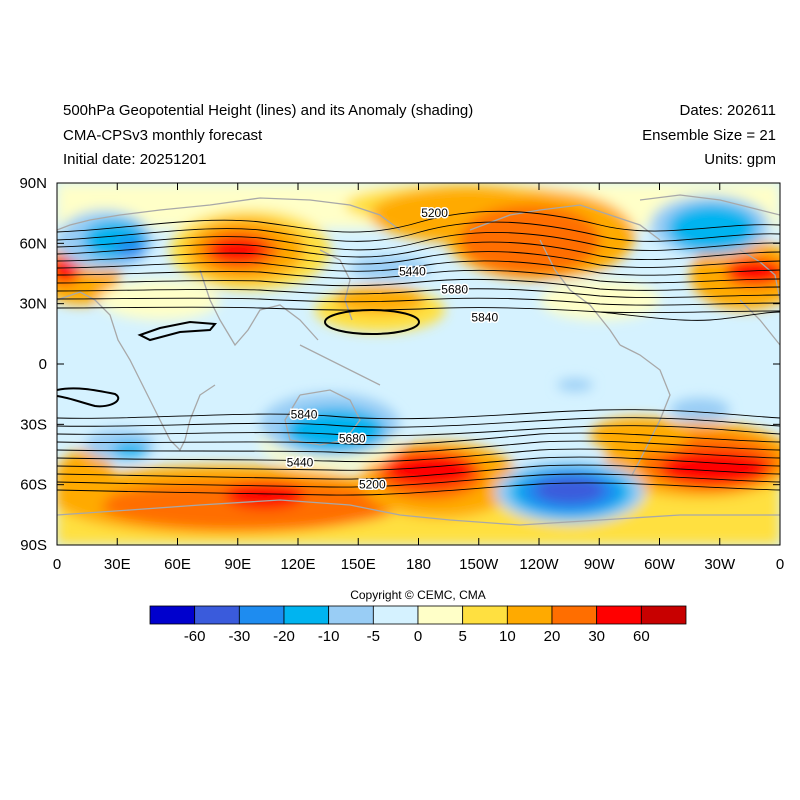 Image resolution: width=800 pixels, height=800 pixels. Describe the element at coordinates (33, 304) in the screenshot. I see `lat-tick-label: 30N` at that location.